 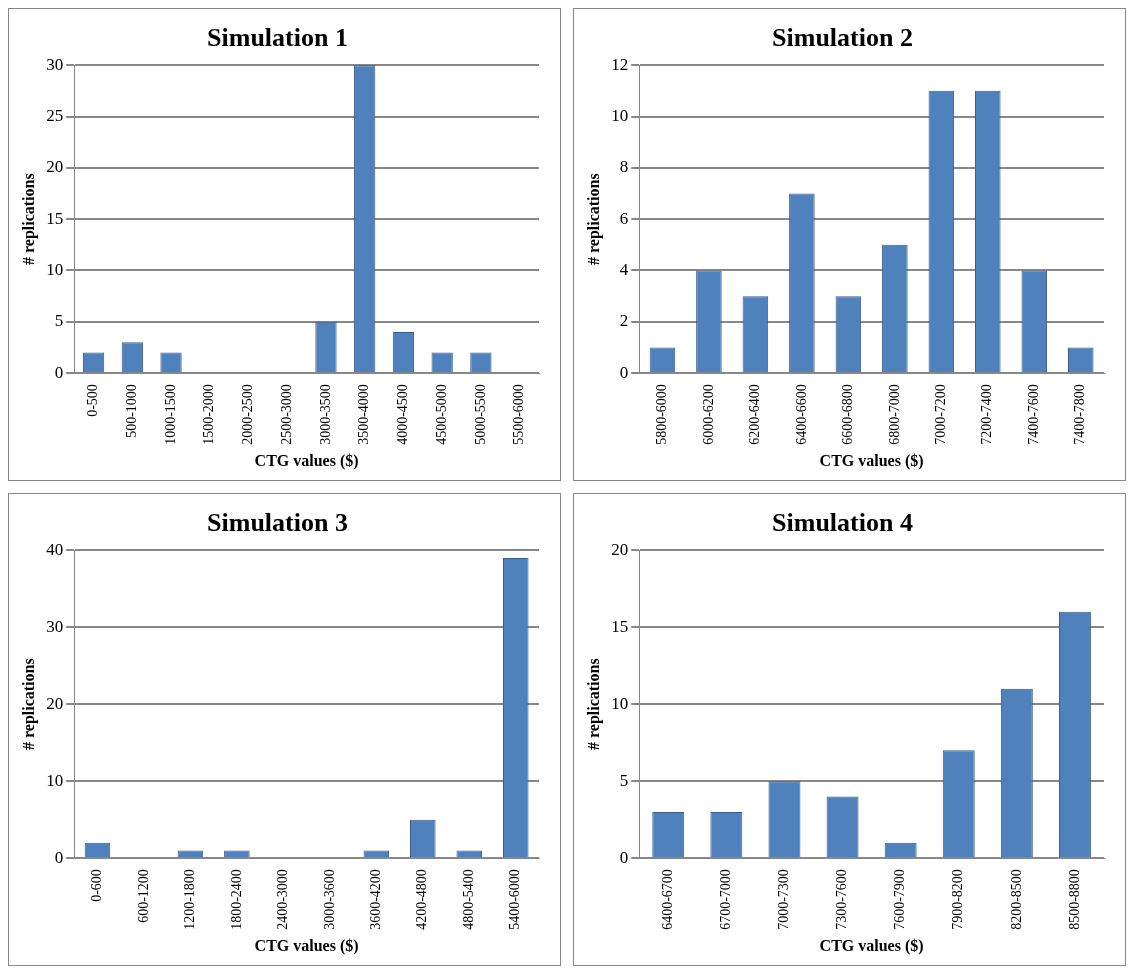 I want to click on x-tick-label: 7000-7300, so click(x=784, y=899).